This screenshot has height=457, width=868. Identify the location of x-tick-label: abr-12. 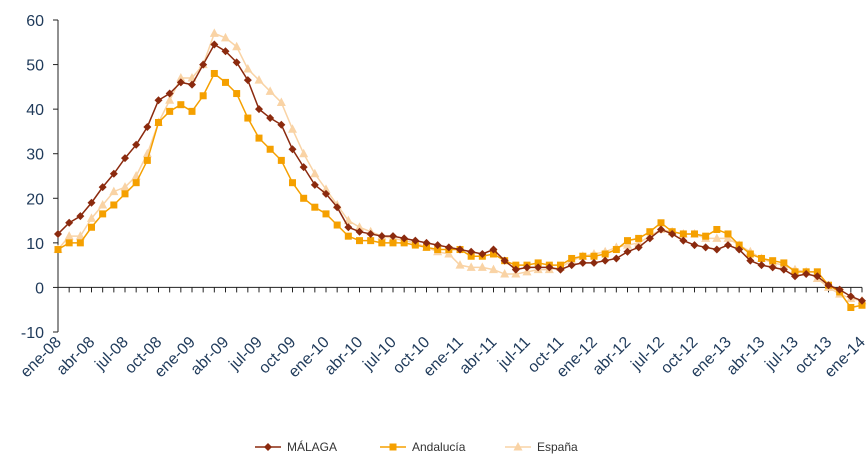
(612, 356).